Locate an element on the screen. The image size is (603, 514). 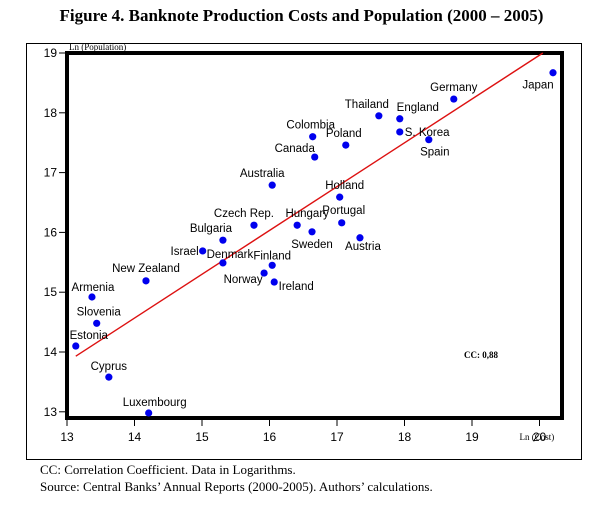
y-tick-label: 17 is located at coordinates (51, 173).